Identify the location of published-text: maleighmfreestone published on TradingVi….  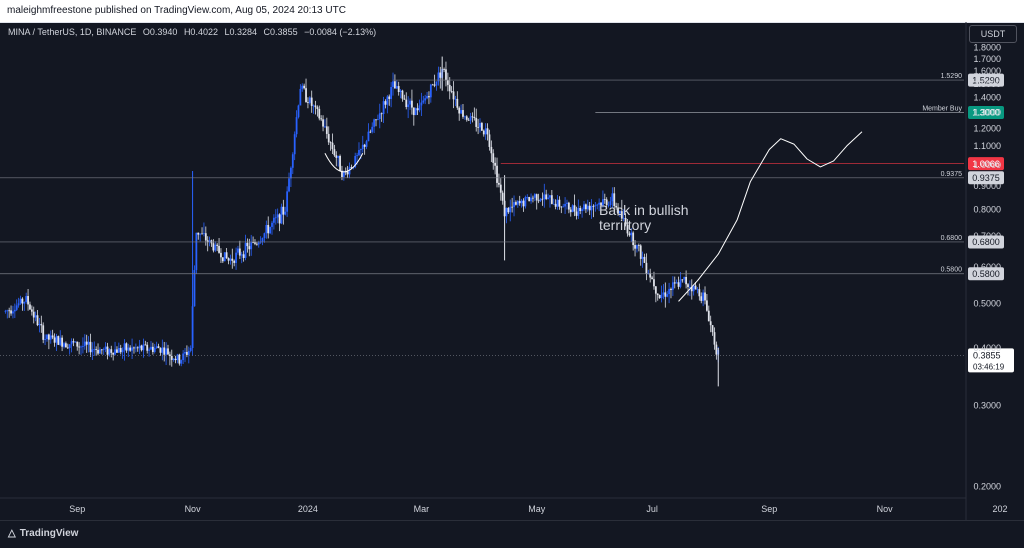
(176, 10).